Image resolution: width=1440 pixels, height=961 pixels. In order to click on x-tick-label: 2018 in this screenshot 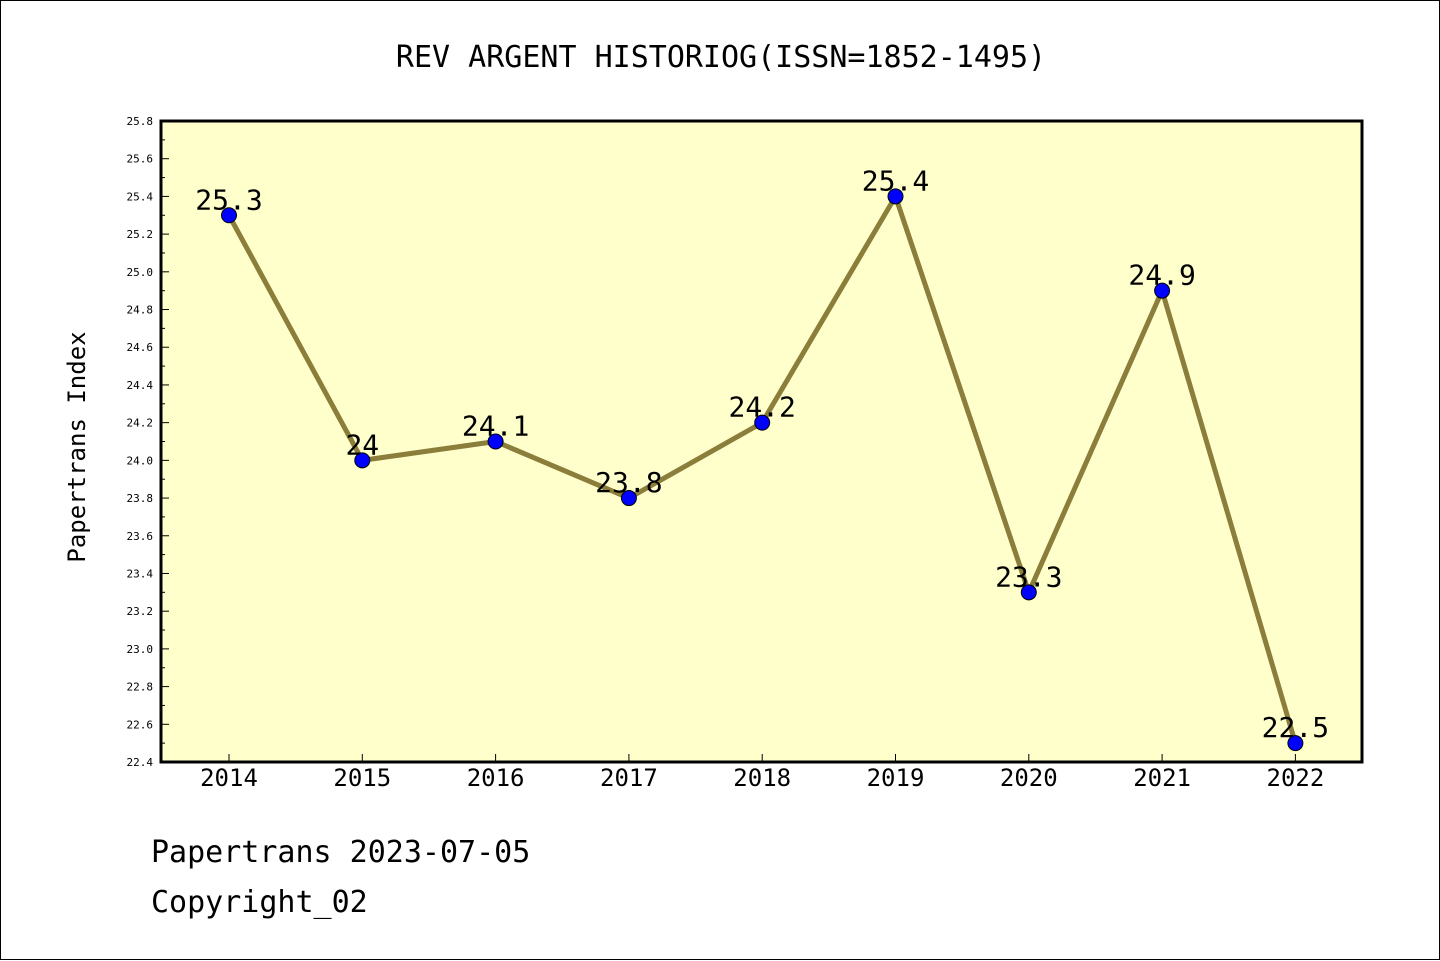, I will do `click(762, 778)`.